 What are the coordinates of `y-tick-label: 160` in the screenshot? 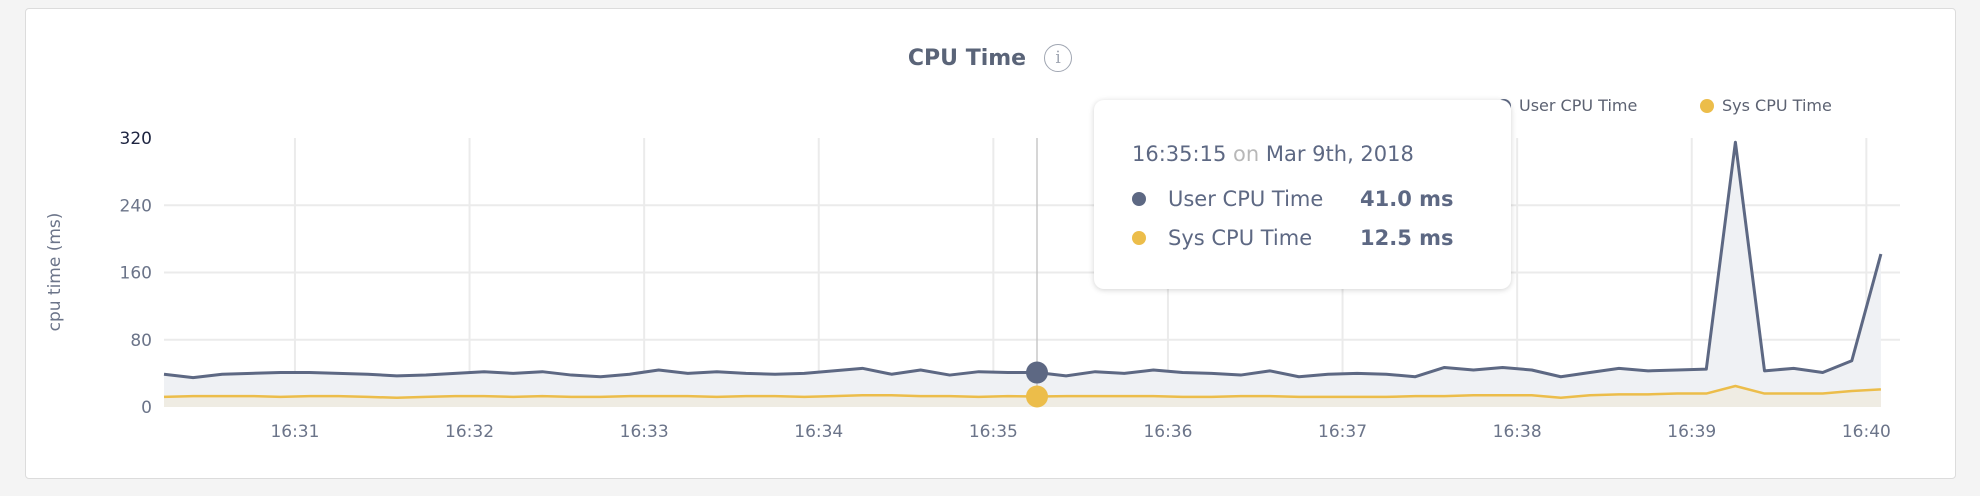 It's located at (136, 274).